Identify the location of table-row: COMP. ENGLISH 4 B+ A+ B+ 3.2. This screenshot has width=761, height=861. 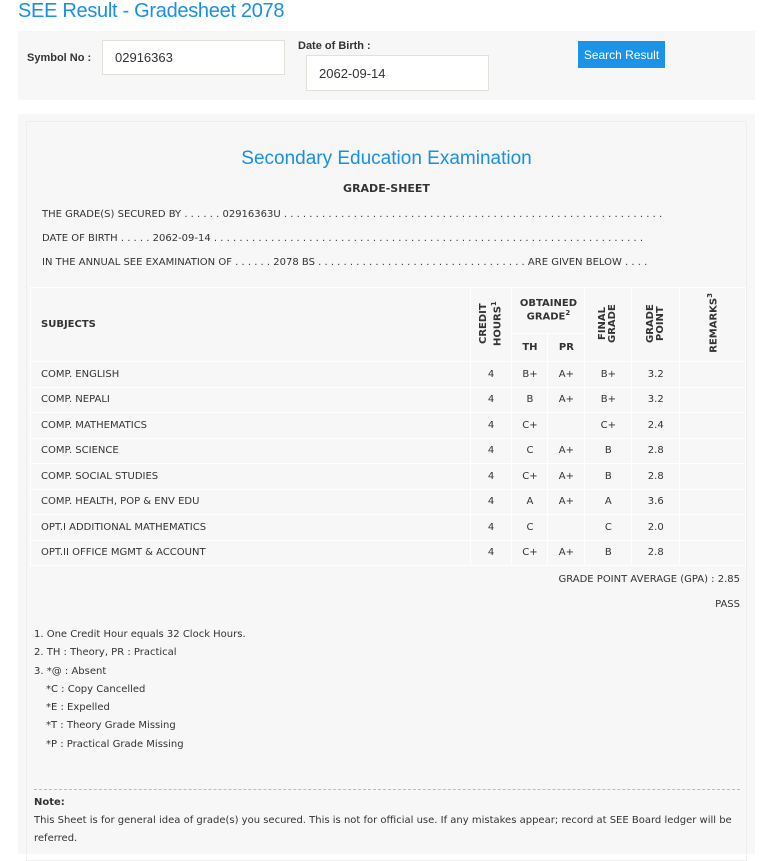
(388, 374).